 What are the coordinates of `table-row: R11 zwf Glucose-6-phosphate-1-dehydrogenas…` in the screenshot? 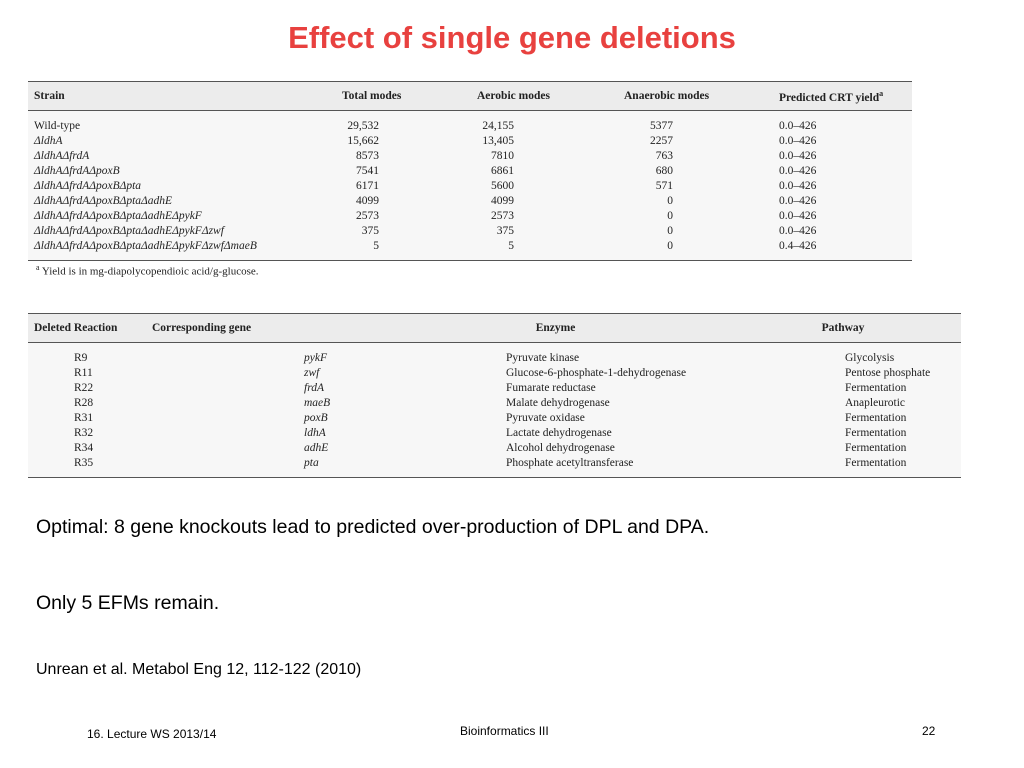 It's located at (494, 373).